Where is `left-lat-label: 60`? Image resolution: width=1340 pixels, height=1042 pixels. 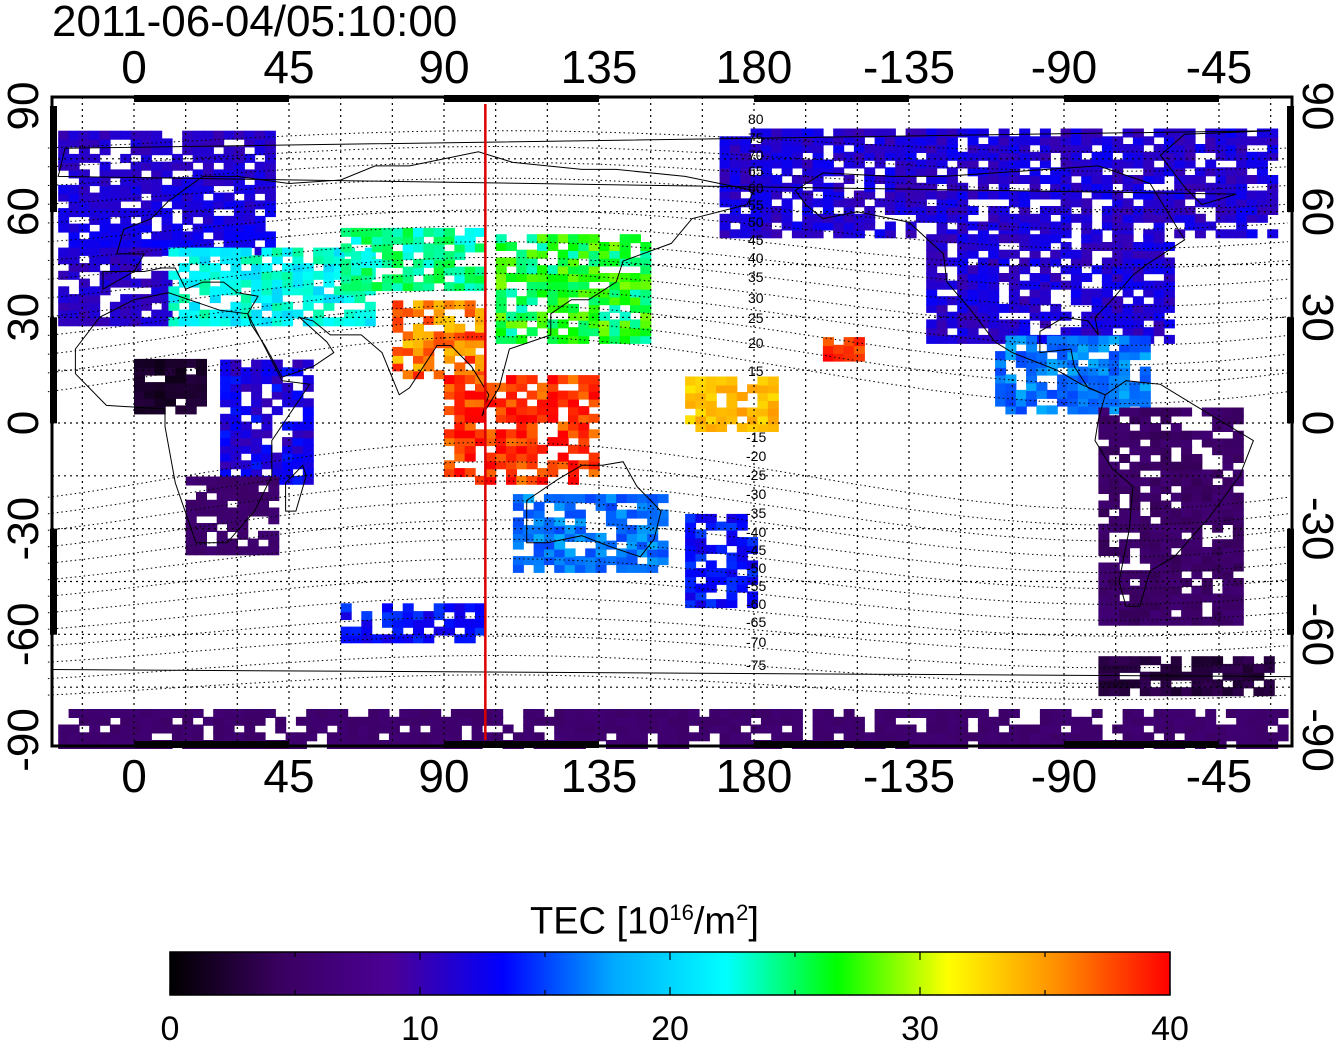 left-lat-label: 60 is located at coordinates (24, 211).